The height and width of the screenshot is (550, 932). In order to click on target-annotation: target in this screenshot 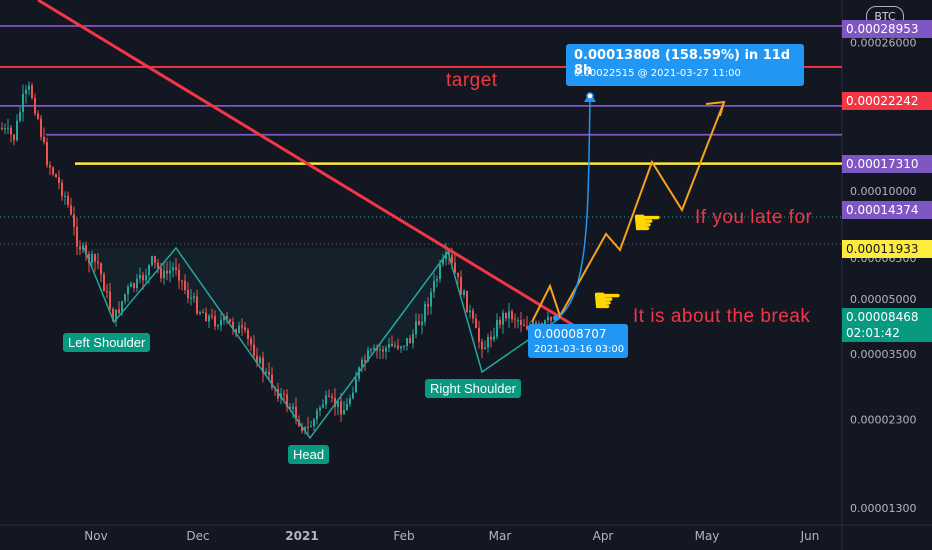, I will do `click(472, 80)`.